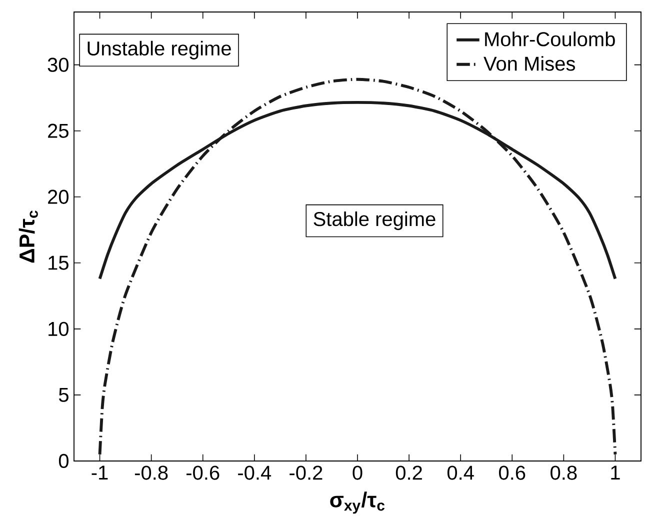 The height and width of the screenshot is (517, 646). I want to click on legend-label: Von Mises, so click(529, 63).